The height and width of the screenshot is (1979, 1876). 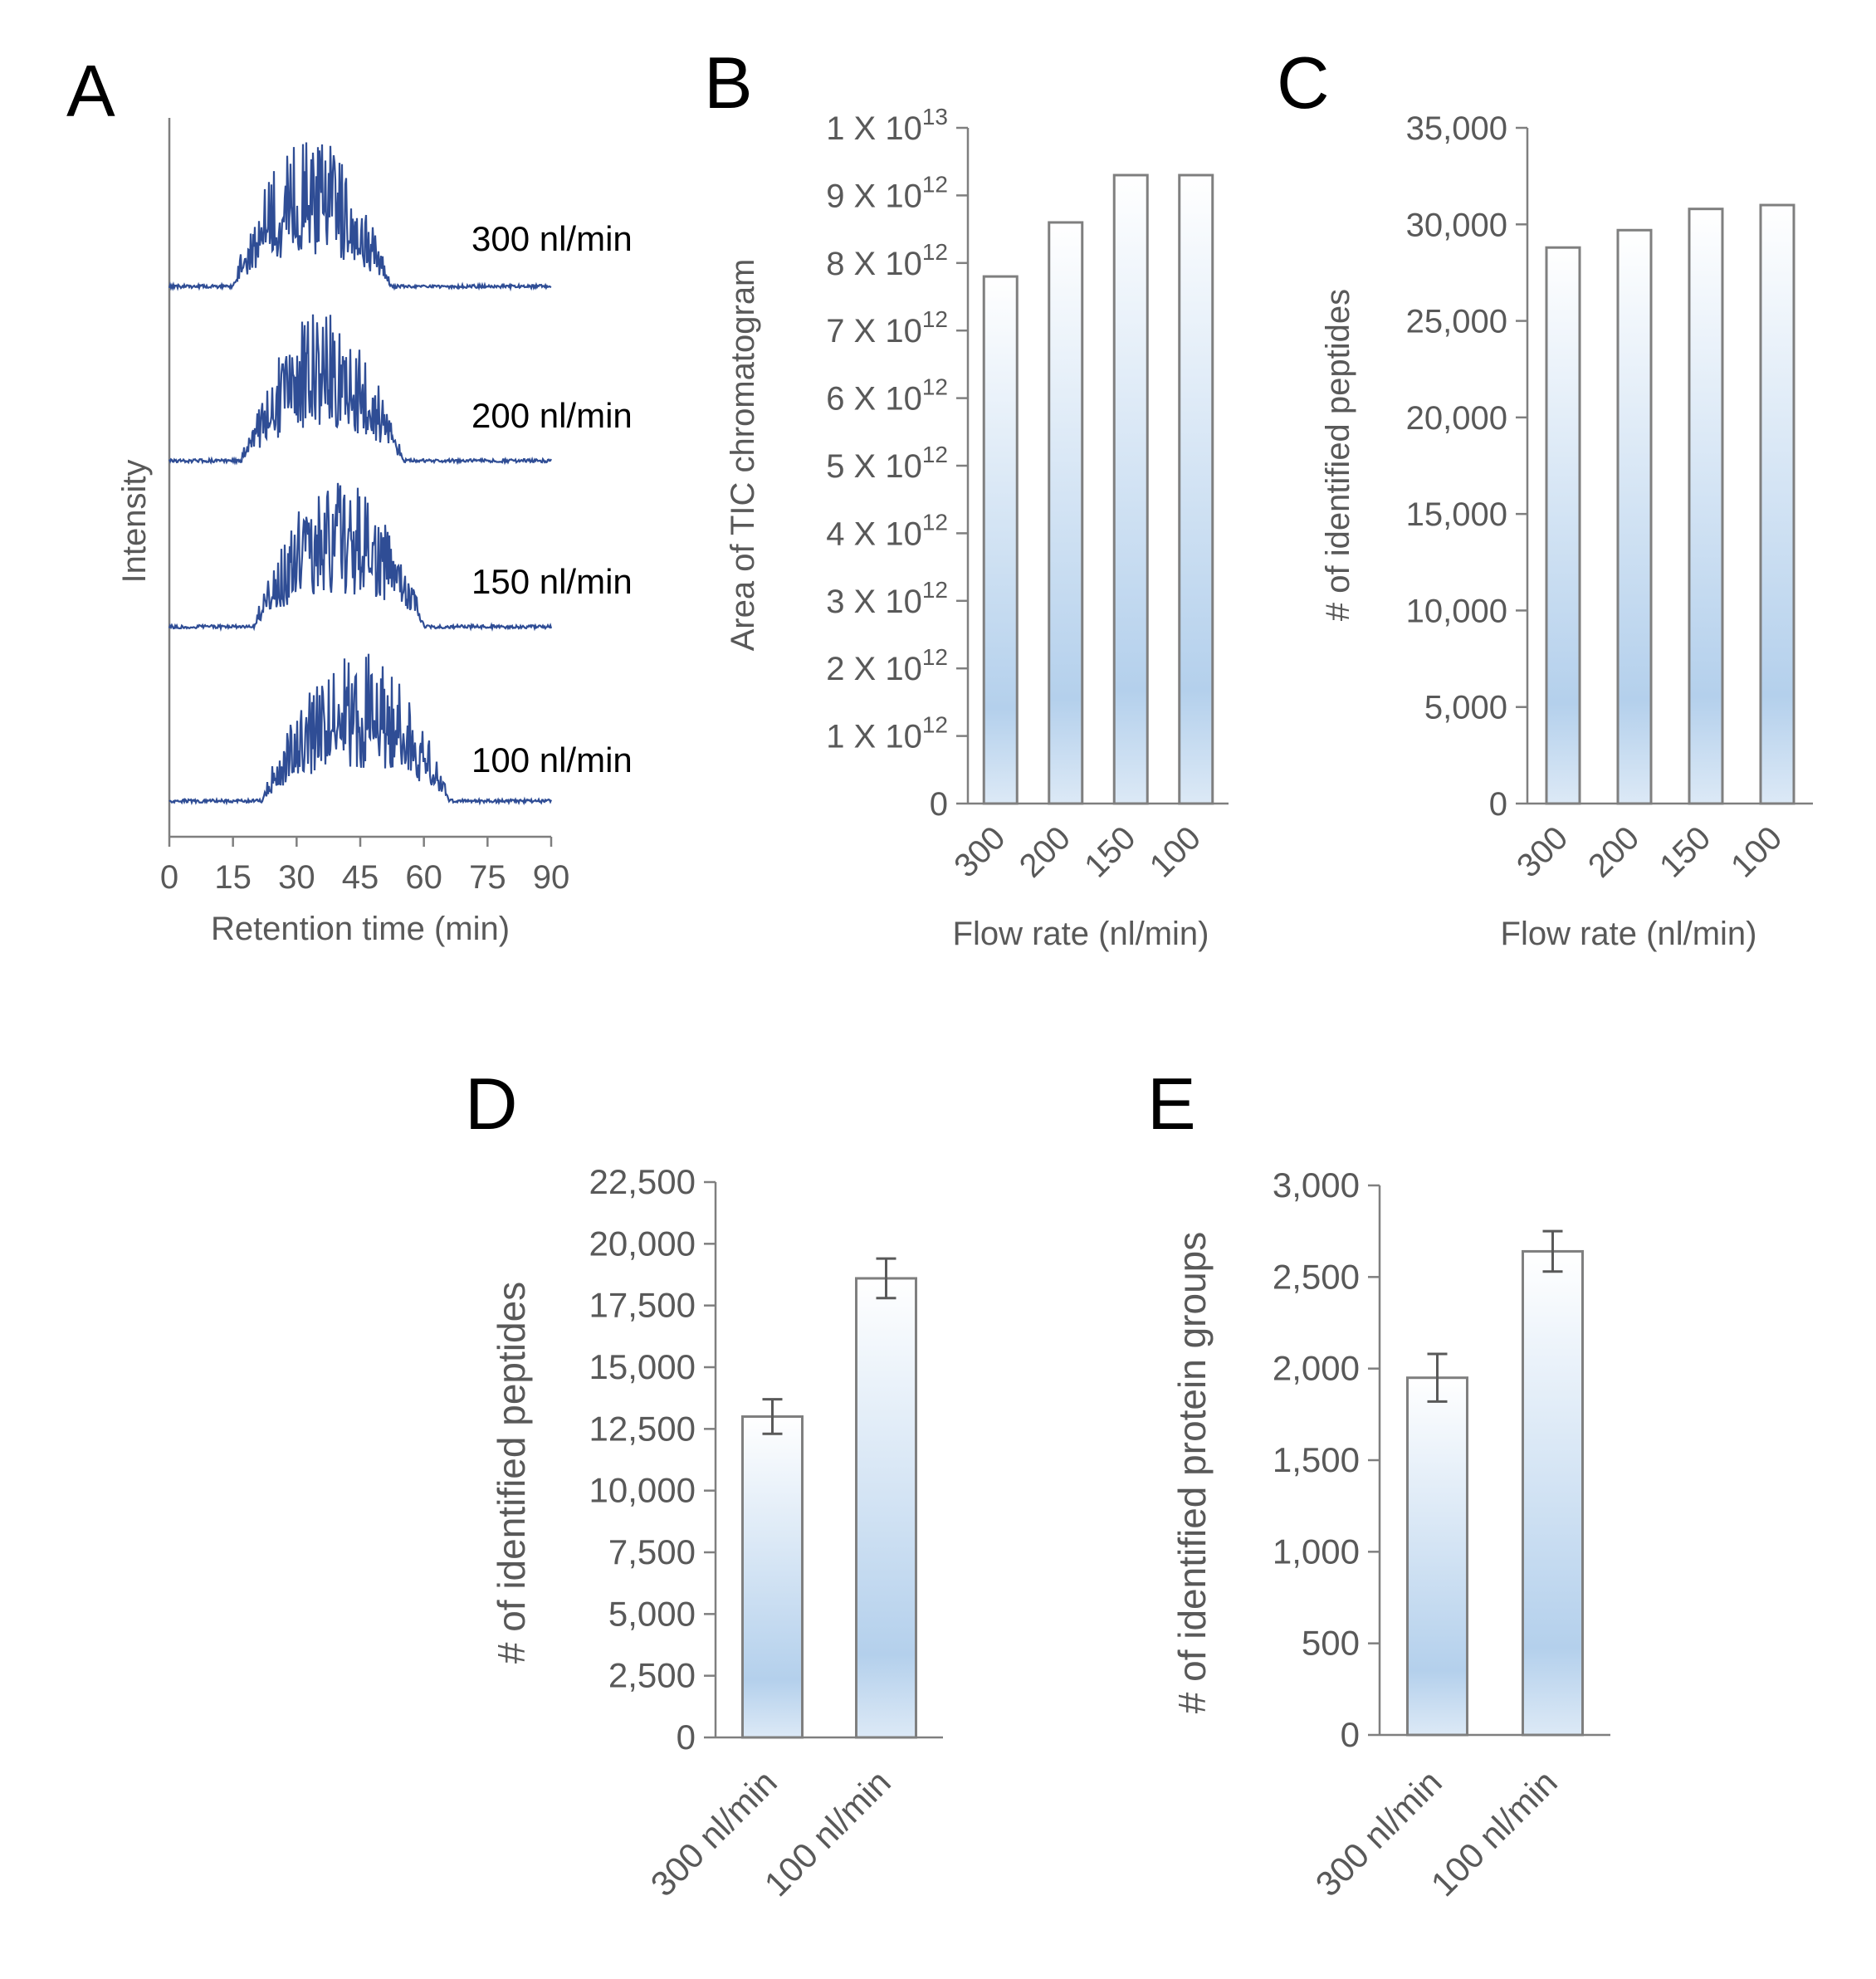 What do you see at coordinates (643, 1490) in the screenshot?
I see `panel-d-y-tick-label: 10,000` at bounding box center [643, 1490].